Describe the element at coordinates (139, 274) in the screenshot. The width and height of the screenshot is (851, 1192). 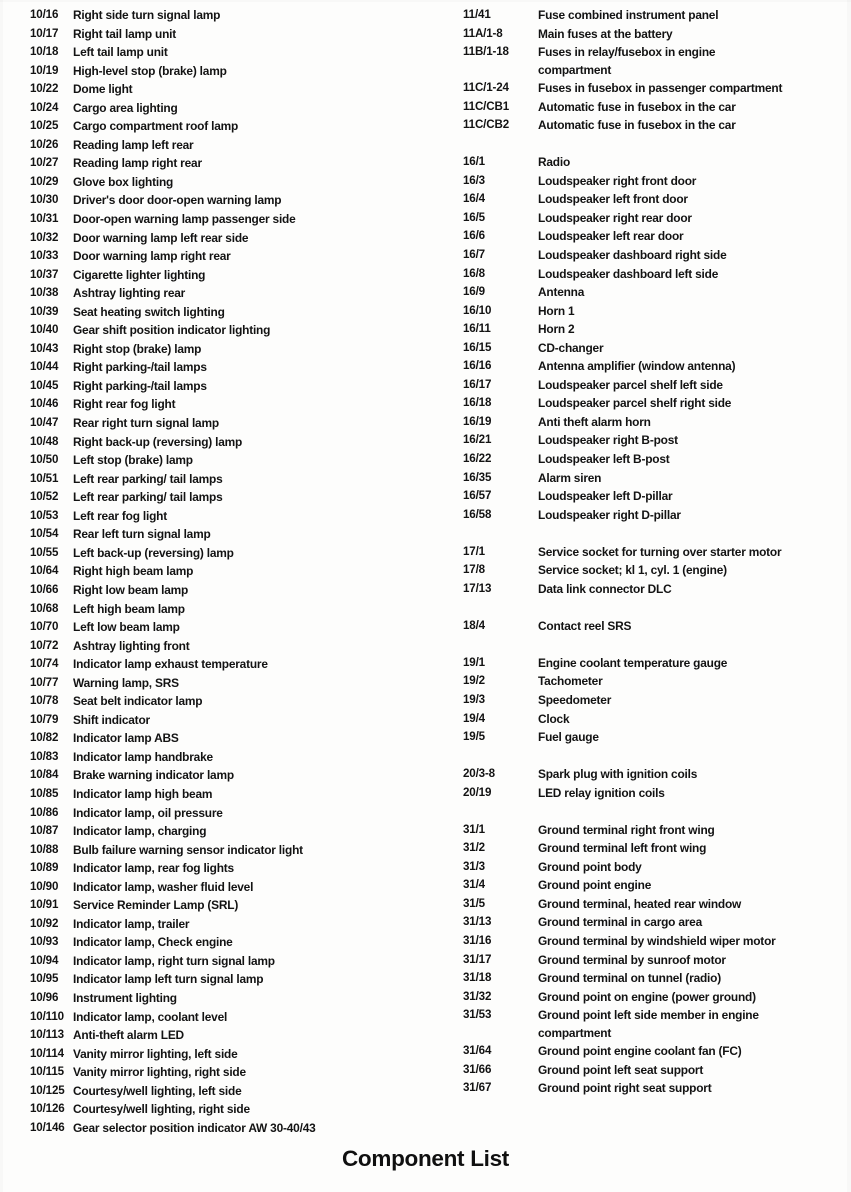
I see `component-description-line: Cigarette lighter lighting` at that location.